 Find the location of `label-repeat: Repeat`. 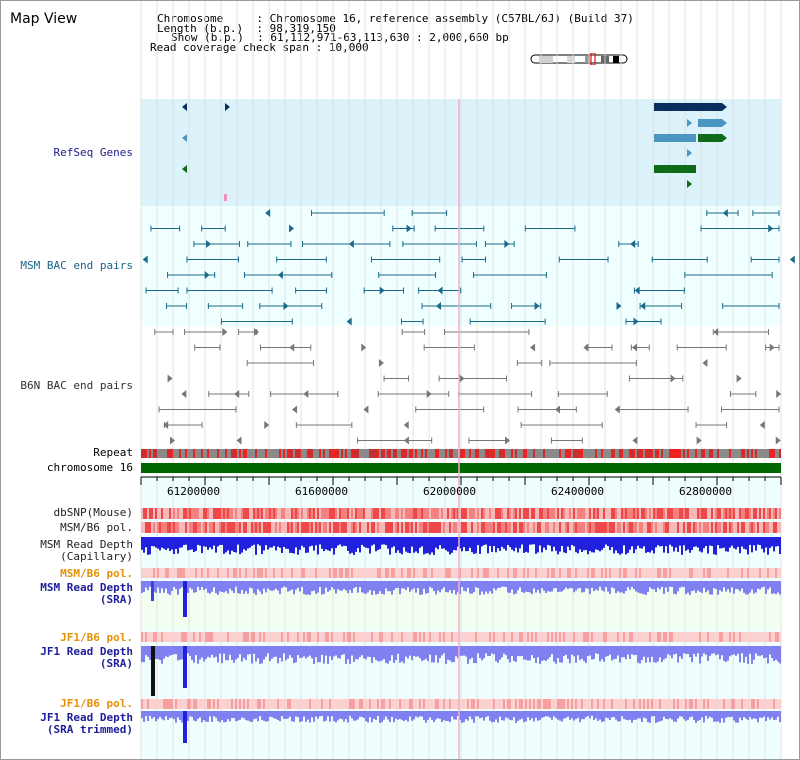

label-repeat: Repeat is located at coordinates (113, 452).